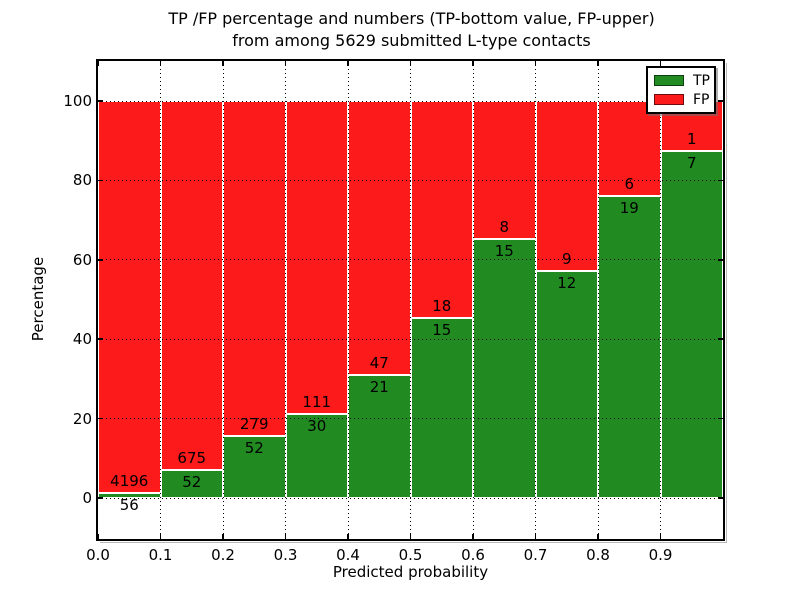 The width and height of the screenshot is (800, 600). I want to click on fp-count-label: 4196, so click(129, 480).